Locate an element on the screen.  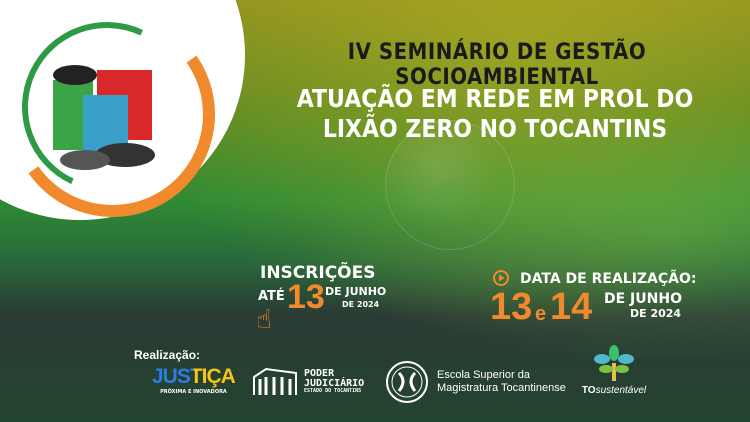
pointer-hand-icon: ☝ is located at coordinates (264, 320).